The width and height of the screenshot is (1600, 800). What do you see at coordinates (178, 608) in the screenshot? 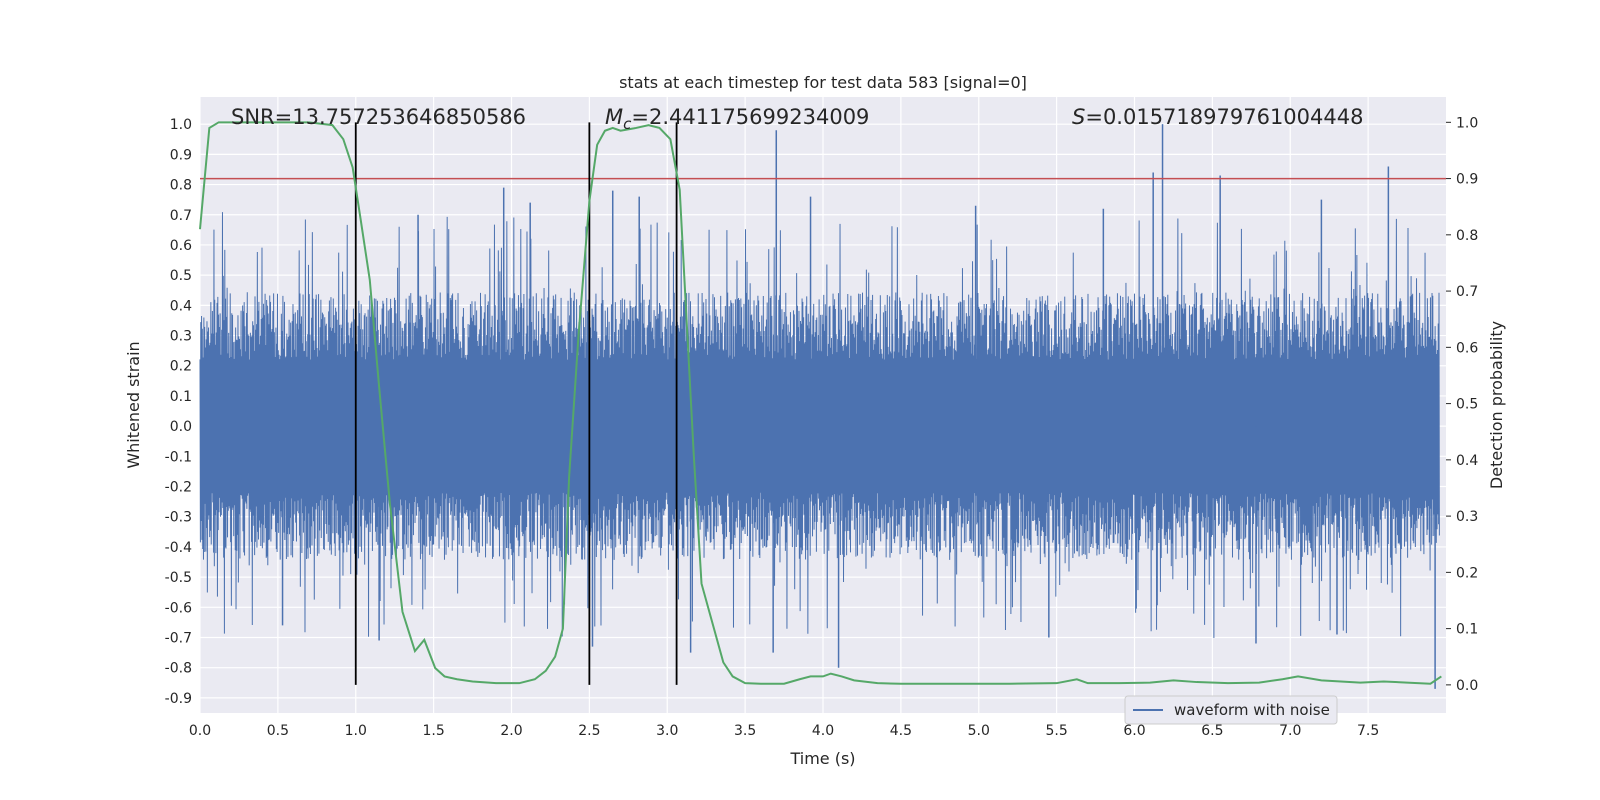
I see `y-tick-label: -0.6` at bounding box center [178, 608].